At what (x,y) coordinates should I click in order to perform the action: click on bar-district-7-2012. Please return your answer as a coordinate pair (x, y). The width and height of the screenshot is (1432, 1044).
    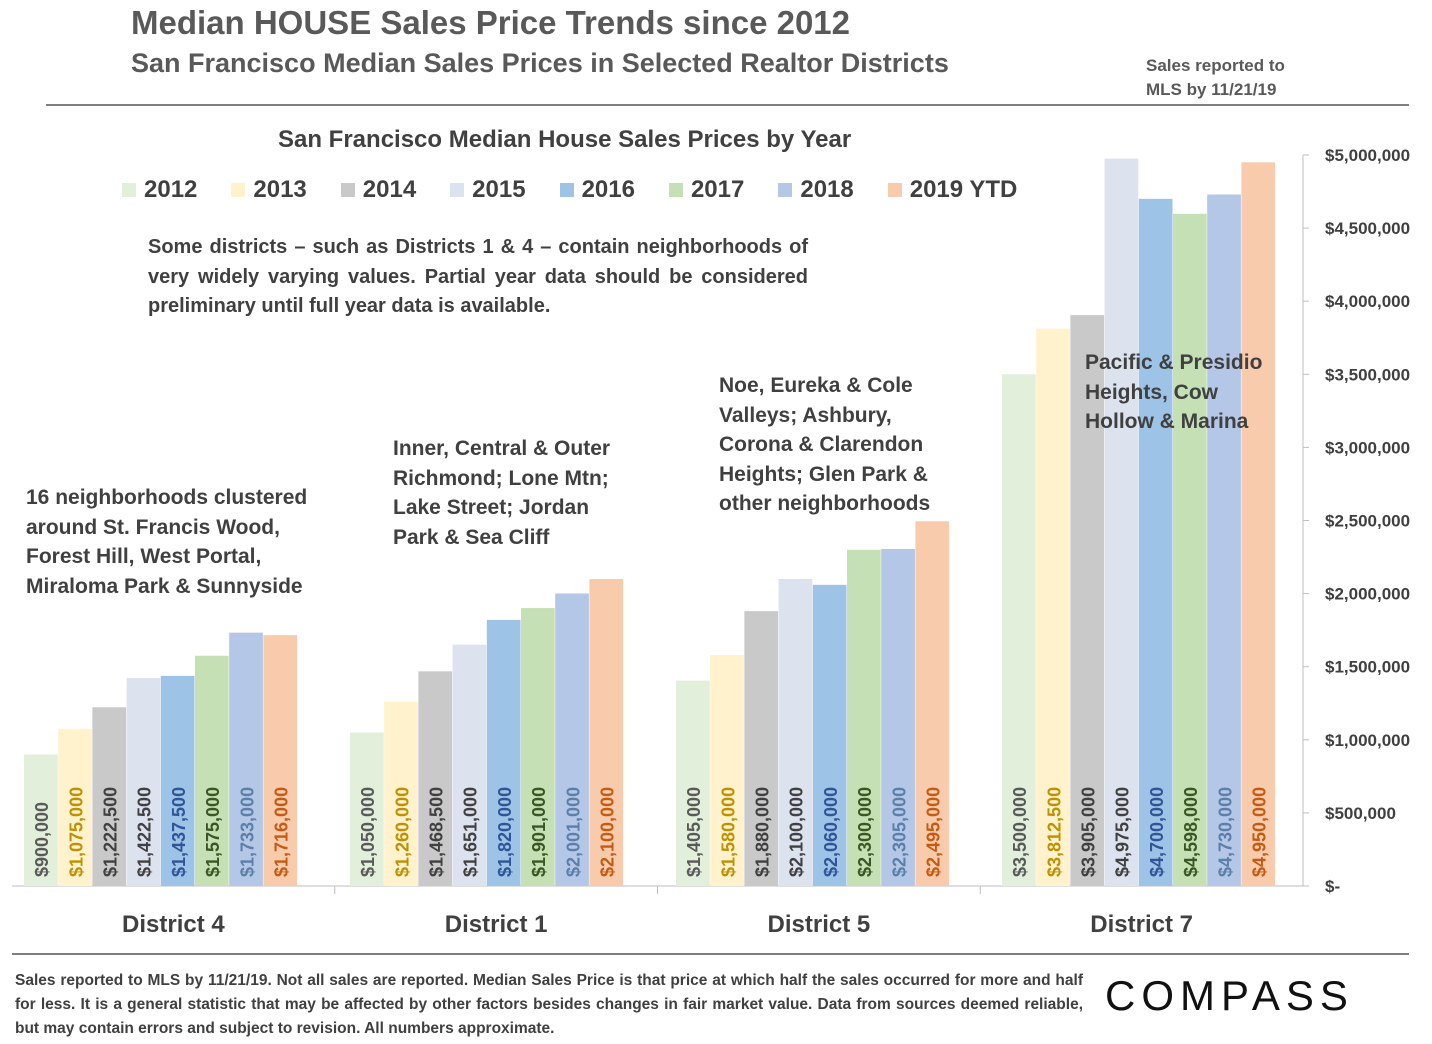
    Looking at the image, I should click on (1019, 630).